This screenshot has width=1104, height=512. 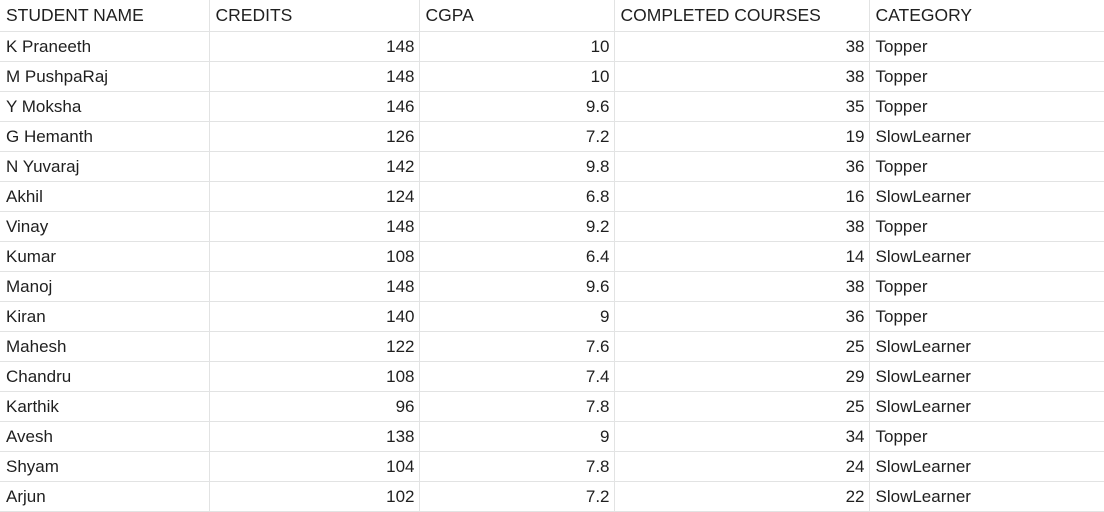 What do you see at coordinates (517, 376) in the screenshot?
I see `cgpa-cell: 7.4` at bounding box center [517, 376].